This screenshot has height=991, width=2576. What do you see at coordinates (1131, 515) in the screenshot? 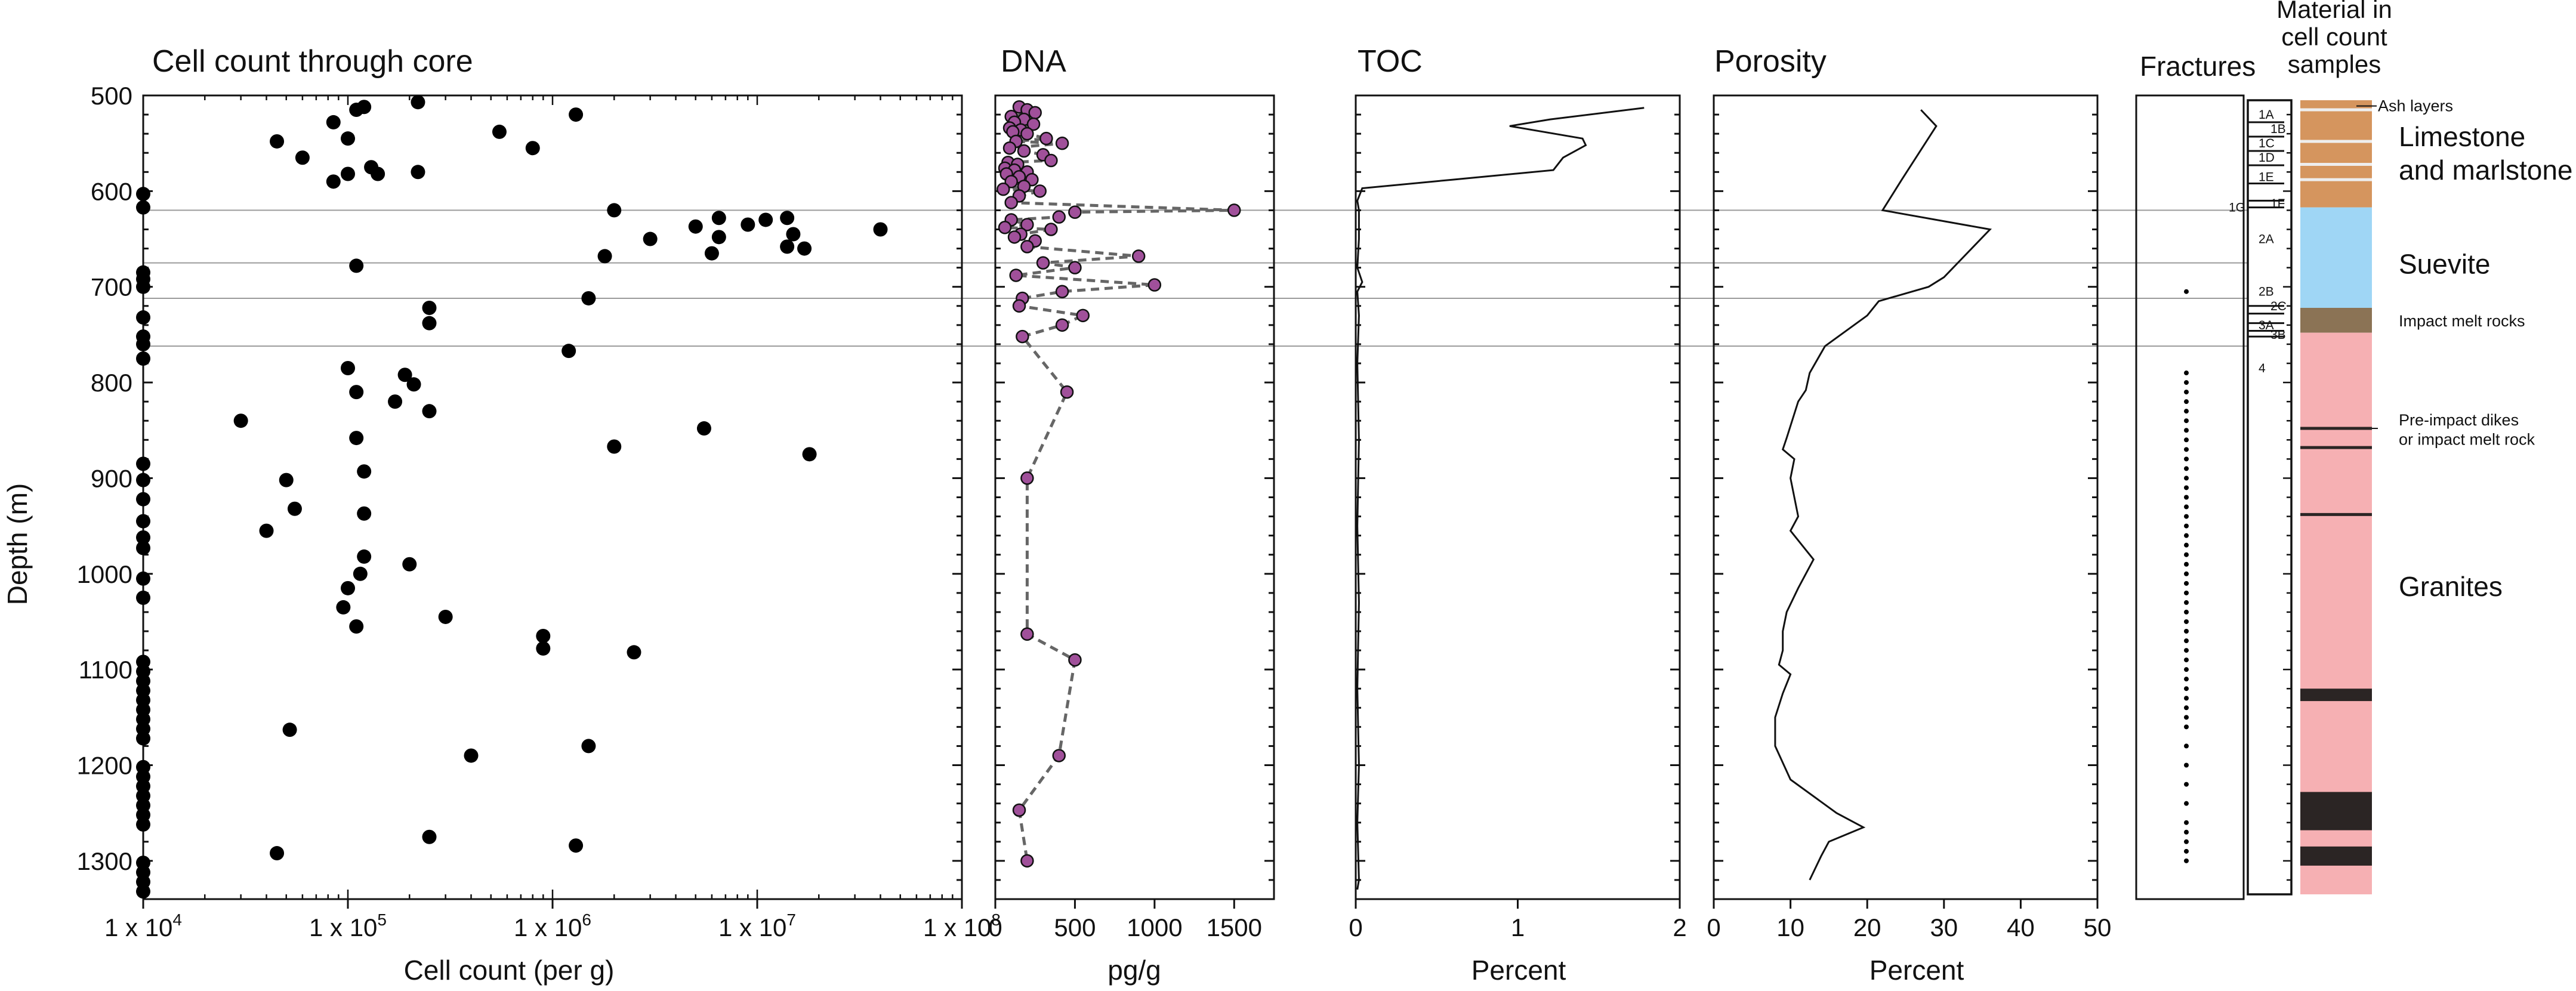
I see `dna-panel: DNA pg/g 0 500 1000 1500` at bounding box center [1131, 515].